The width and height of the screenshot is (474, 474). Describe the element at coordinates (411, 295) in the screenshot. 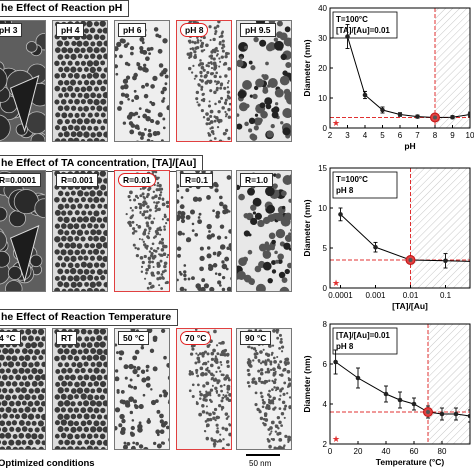

I see `x-tick-label: 0.01` at that location.